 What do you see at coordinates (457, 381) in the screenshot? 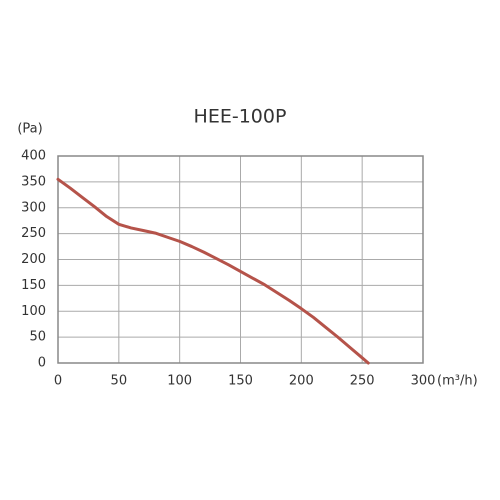
I see `x-axis-label: (m³/h)` at bounding box center [457, 381].